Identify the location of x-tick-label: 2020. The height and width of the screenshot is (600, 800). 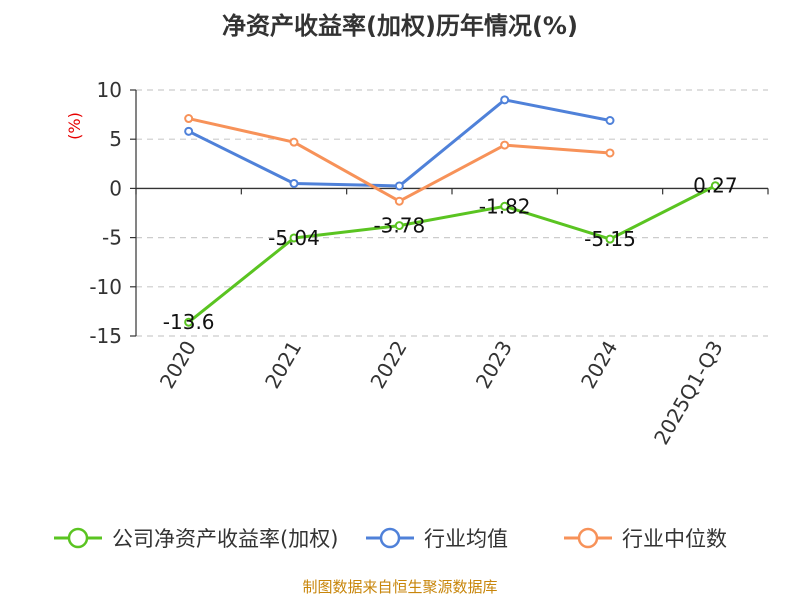
(178, 365).